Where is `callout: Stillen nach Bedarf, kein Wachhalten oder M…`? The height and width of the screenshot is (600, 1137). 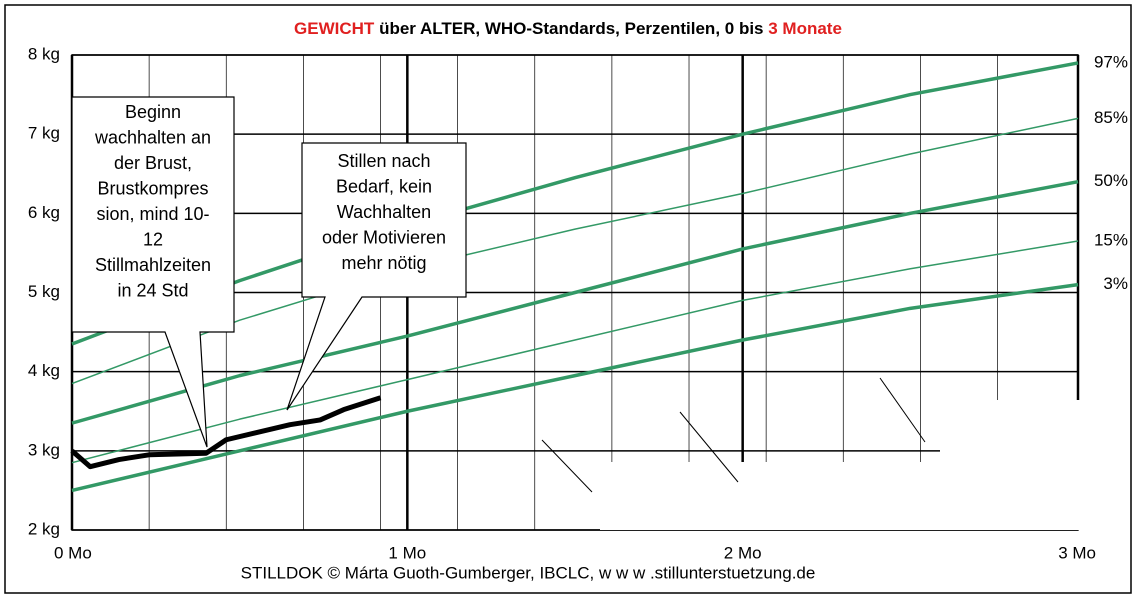
callout: Stillen nach Bedarf, kein Wachhalten oder M… is located at coordinates (376, 276).